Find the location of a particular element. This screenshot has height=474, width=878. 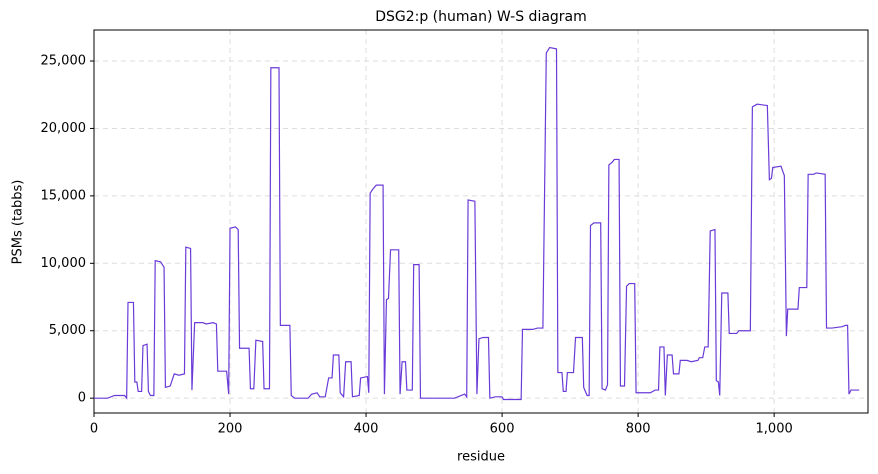

y-tick-label: 25,000 is located at coordinates (64, 61).